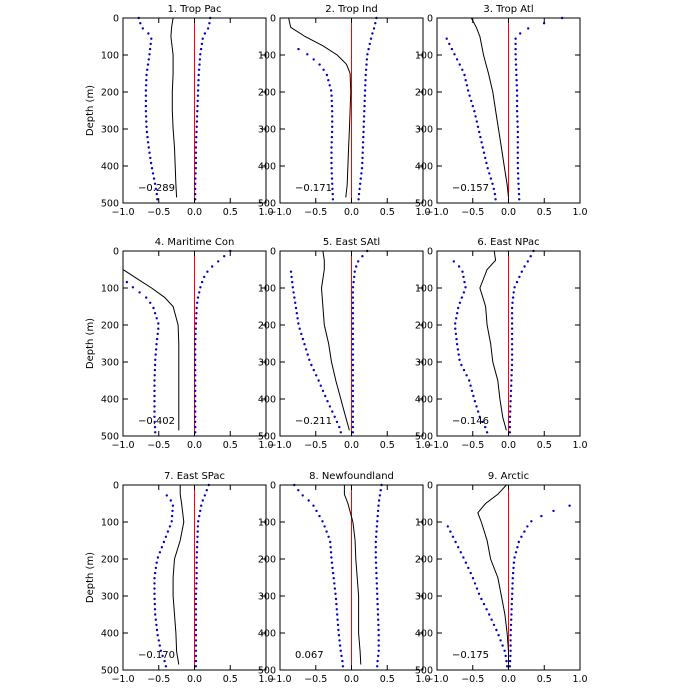 The height and width of the screenshot is (700, 700). Describe the element at coordinates (351, 9) in the screenshot. I see `panel-title: 2. Trop Ind` at that location.